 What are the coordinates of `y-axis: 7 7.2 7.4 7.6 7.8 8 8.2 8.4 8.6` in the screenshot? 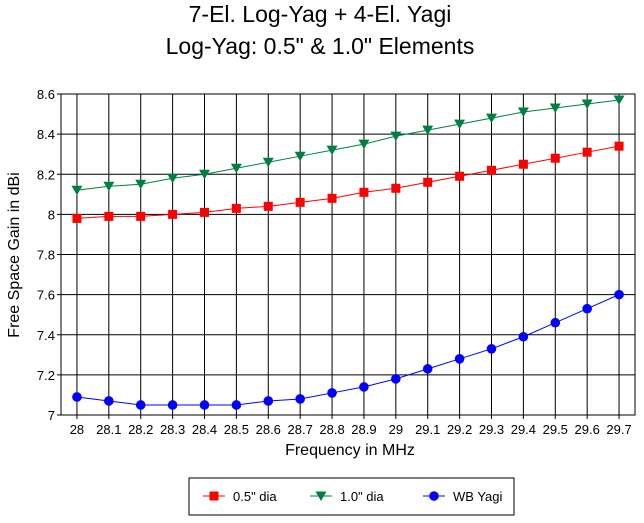 It's located at (49, 255).